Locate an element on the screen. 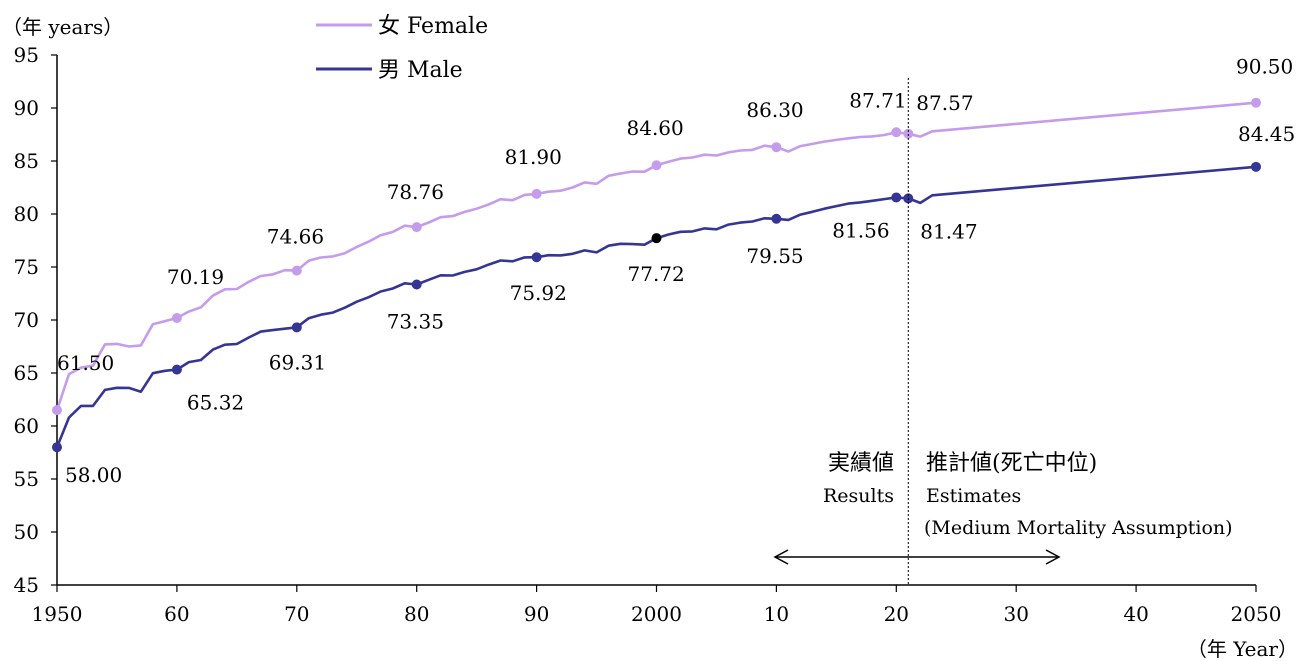 Image resolution: width=1302 pixels, height=661 pixels. y-tick-label: 65 is located at coordinates (26, 373).